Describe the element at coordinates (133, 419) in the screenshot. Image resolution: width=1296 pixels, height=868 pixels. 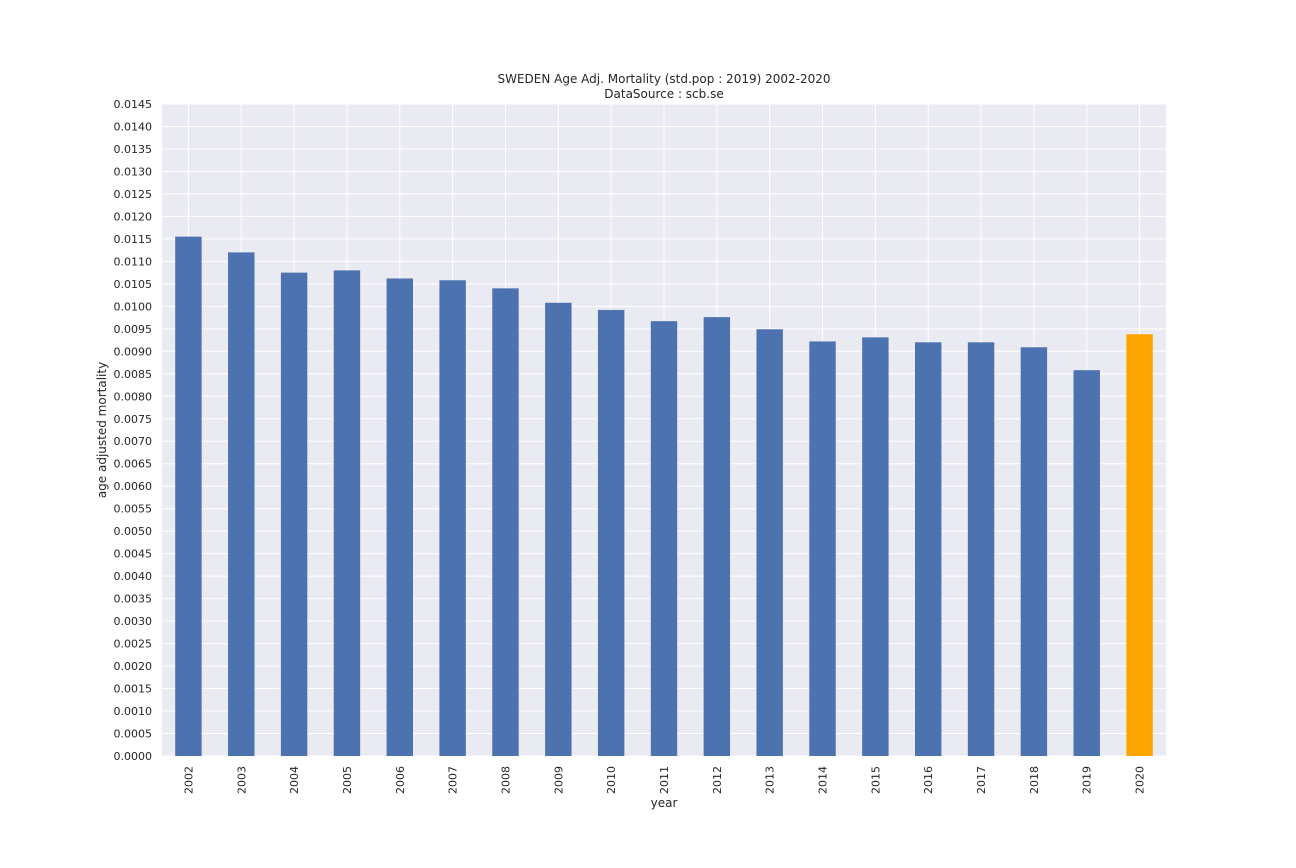
I see `y-tick-label: 0.0075` at that location.